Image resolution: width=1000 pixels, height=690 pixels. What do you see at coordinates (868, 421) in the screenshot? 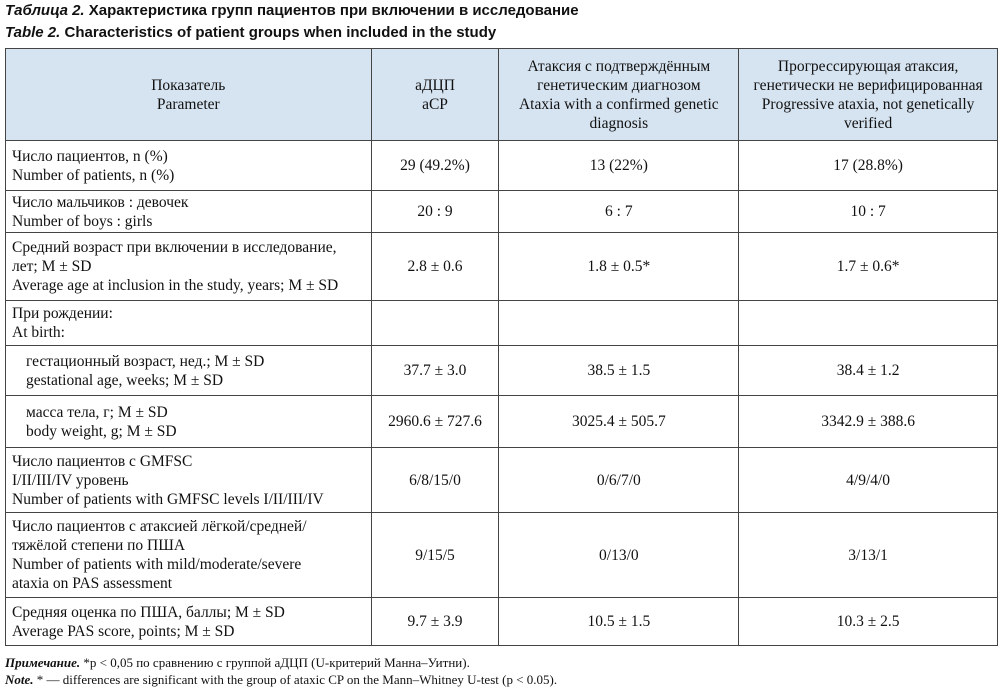
I see `value-cell: 3342.9 ± 388.6` at bounding box center [868, 421].